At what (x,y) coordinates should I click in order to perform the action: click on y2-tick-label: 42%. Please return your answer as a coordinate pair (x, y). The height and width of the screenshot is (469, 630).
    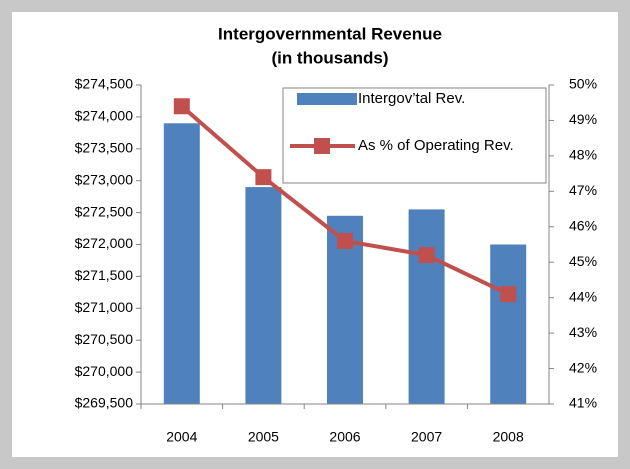
    Looking at the image, I should click on (583, 367).